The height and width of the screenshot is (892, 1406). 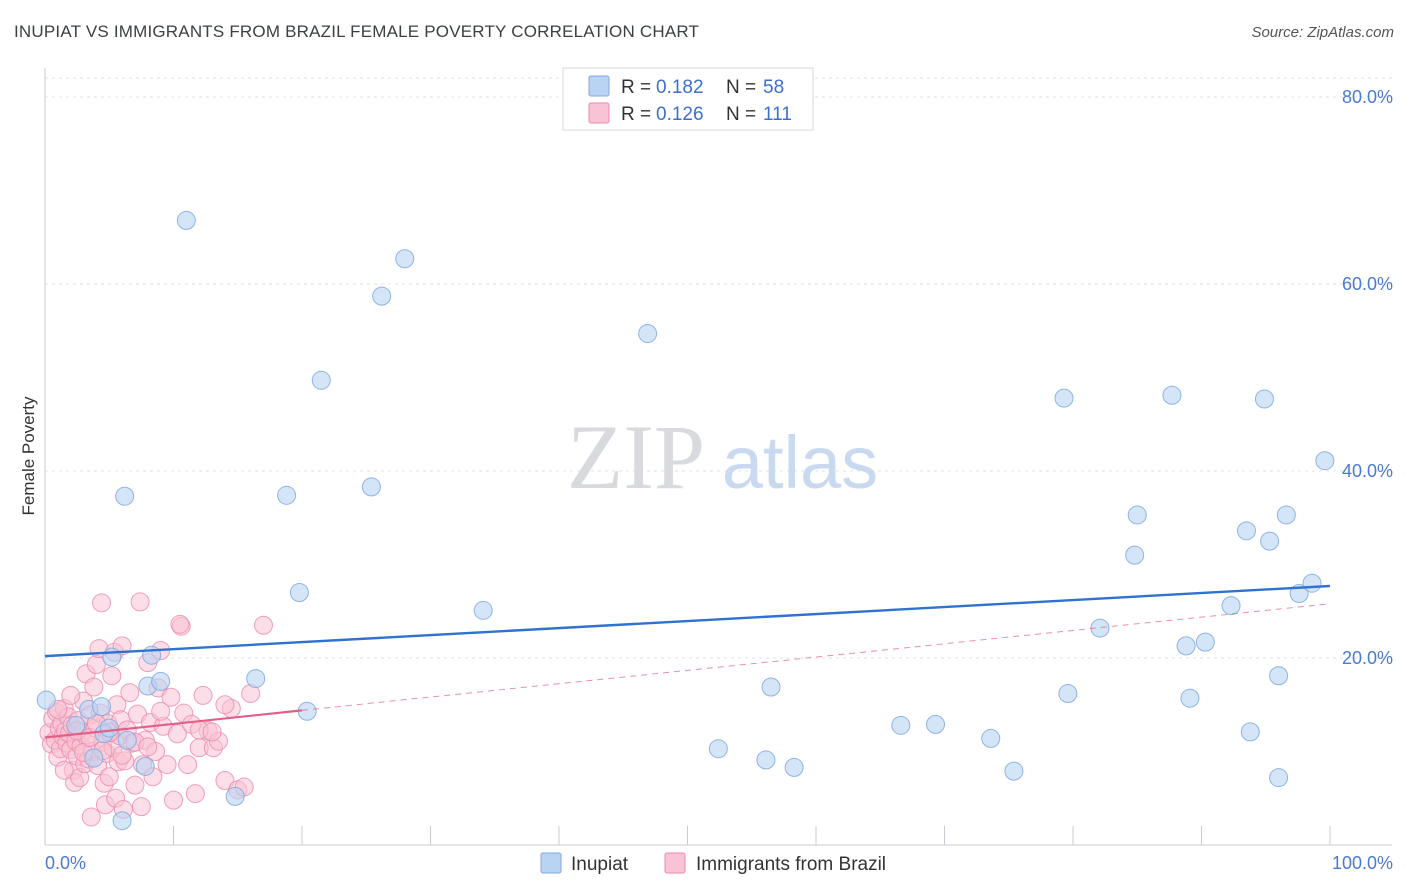 What do you see at coordinates (65, 863) in the screenshot?
I see `x-tick-label: 0.0%` at bounding box center [65, 863].